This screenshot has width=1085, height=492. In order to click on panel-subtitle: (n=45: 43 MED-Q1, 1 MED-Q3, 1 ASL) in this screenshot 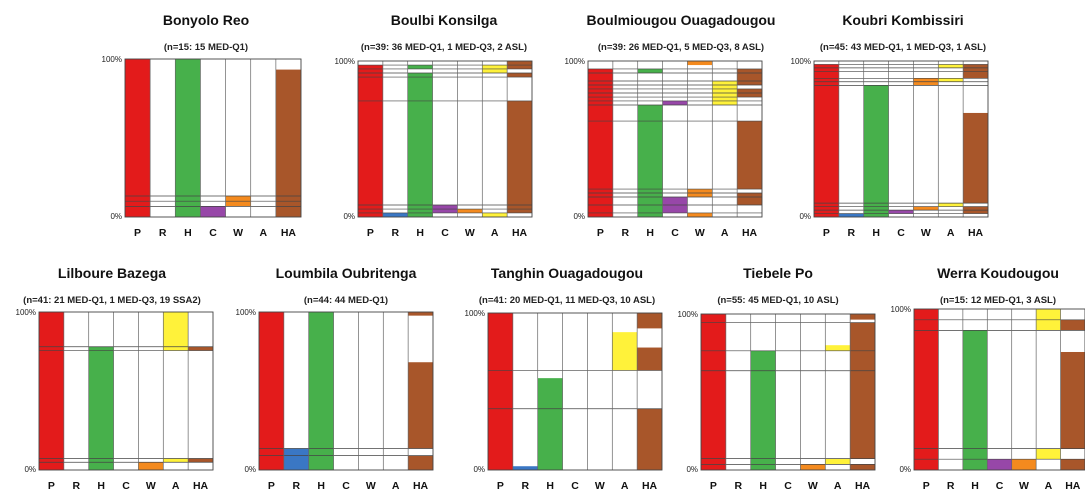, I will do `click(903, 47)`.